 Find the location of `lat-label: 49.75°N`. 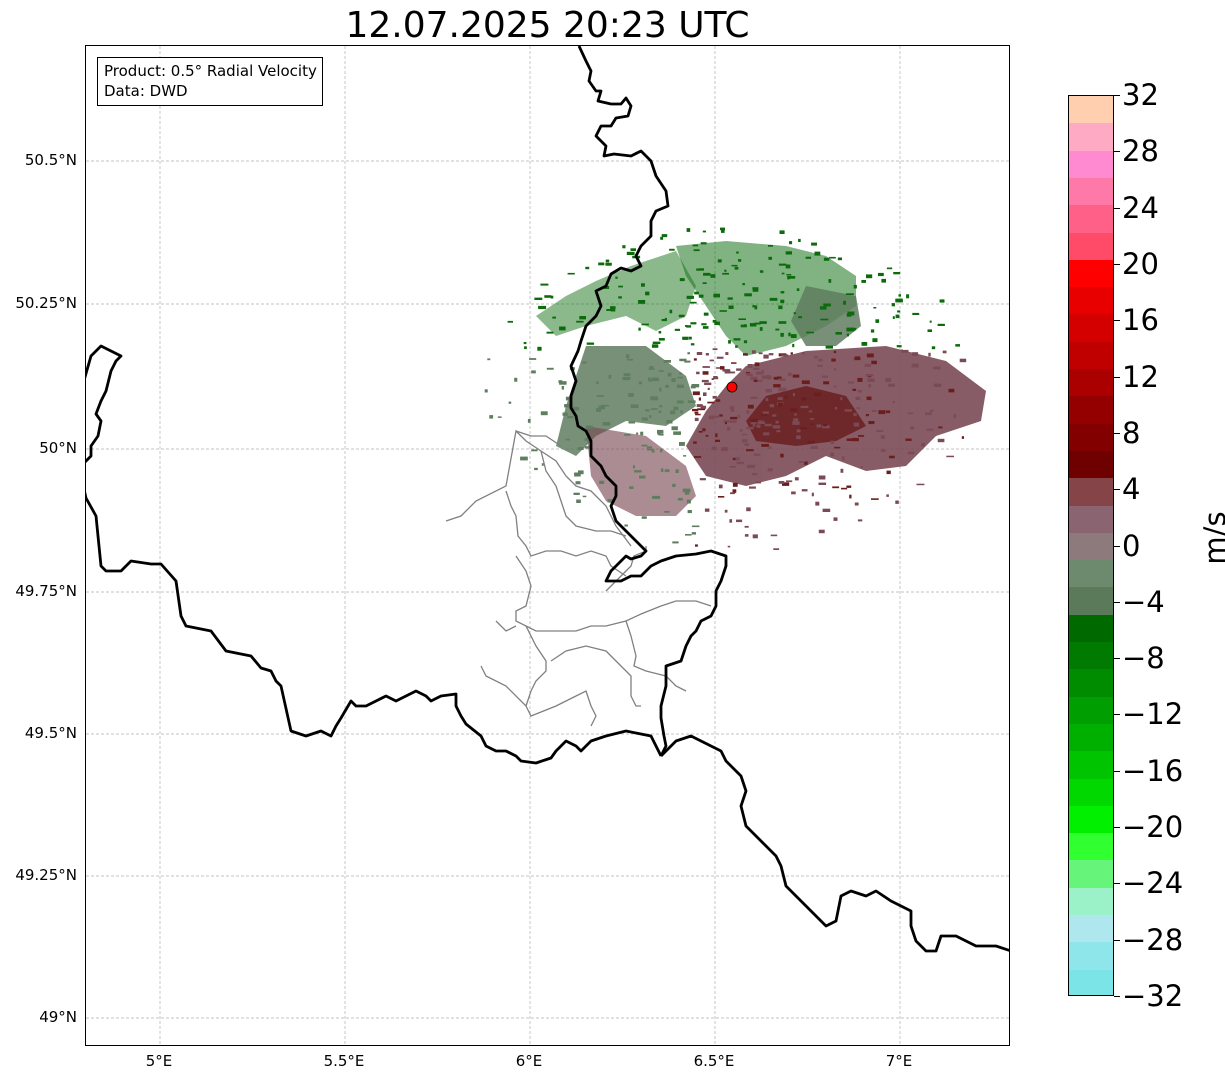

lat-label: 49.75°N is located at coordinates (46, 591).